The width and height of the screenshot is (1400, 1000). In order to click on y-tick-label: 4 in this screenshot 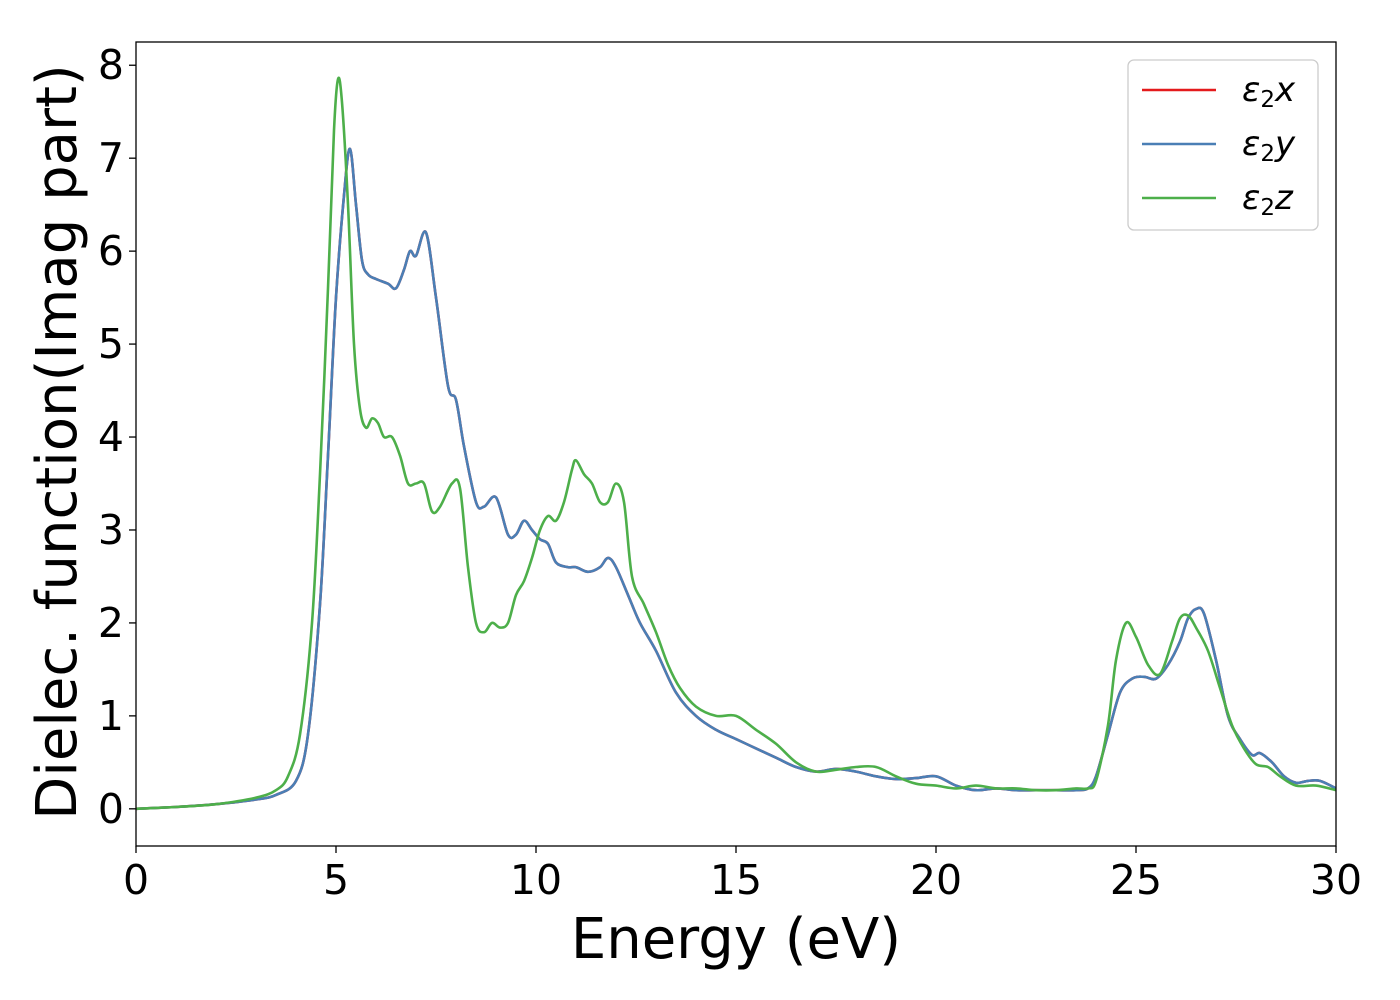, I will do `click(111, 437)`.